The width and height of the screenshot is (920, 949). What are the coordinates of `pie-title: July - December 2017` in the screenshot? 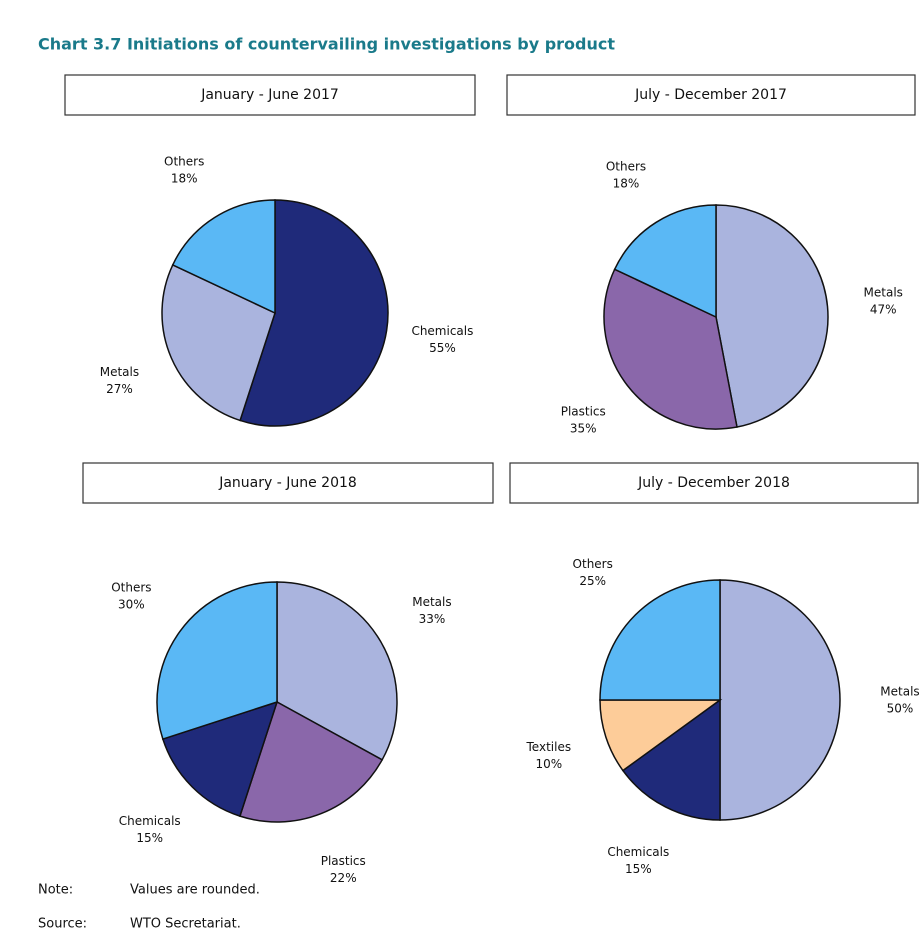 It's located at (710, 95).